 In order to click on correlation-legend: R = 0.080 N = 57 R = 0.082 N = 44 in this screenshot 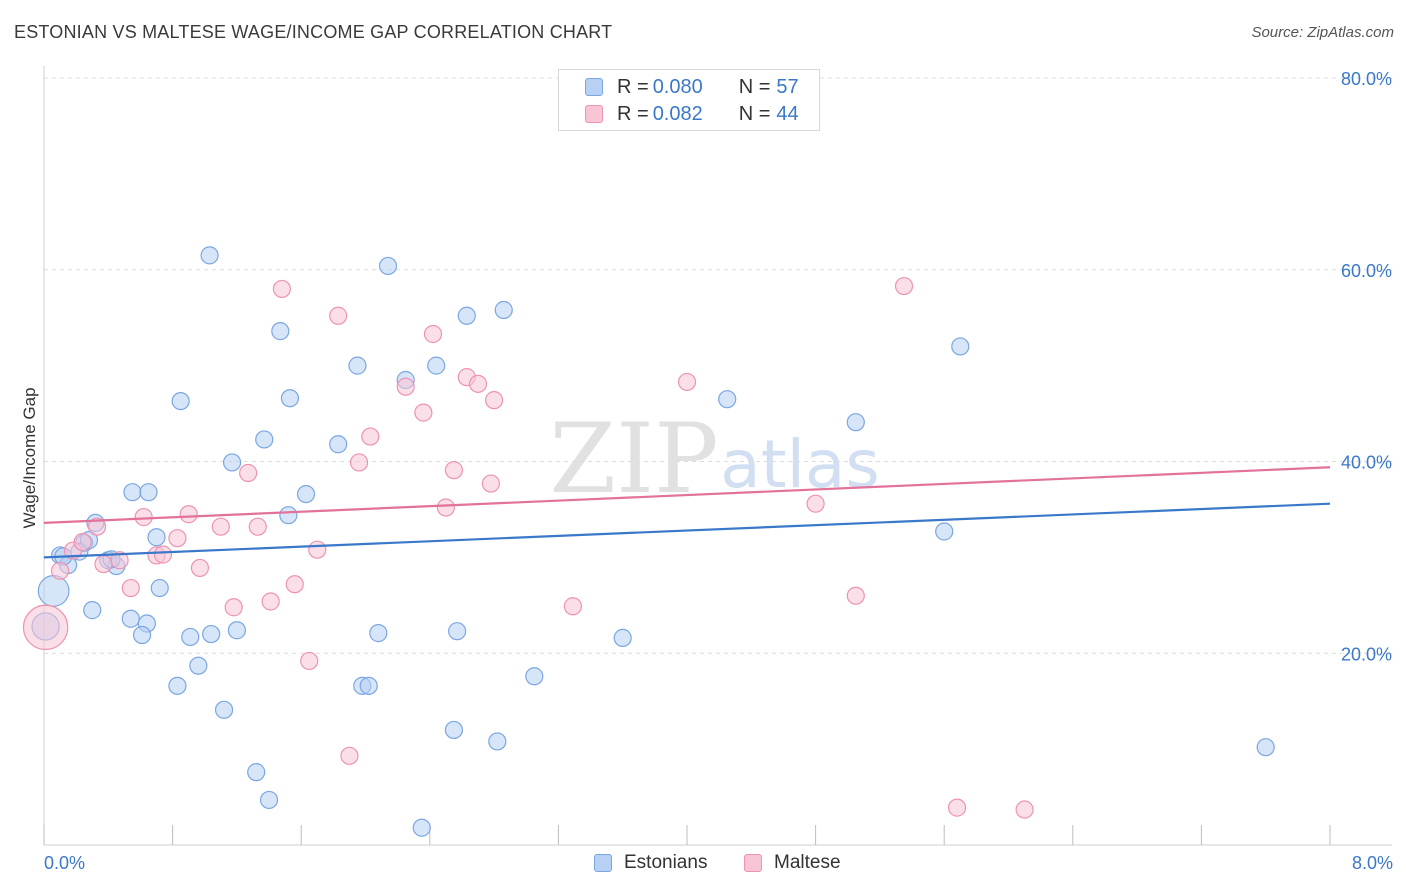, I will do `click(689, 100)`.